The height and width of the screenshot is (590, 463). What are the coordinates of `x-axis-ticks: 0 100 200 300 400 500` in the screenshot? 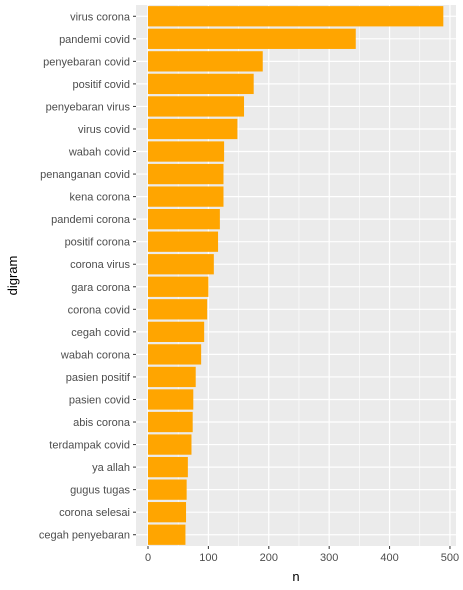 It's located at (302, 555).